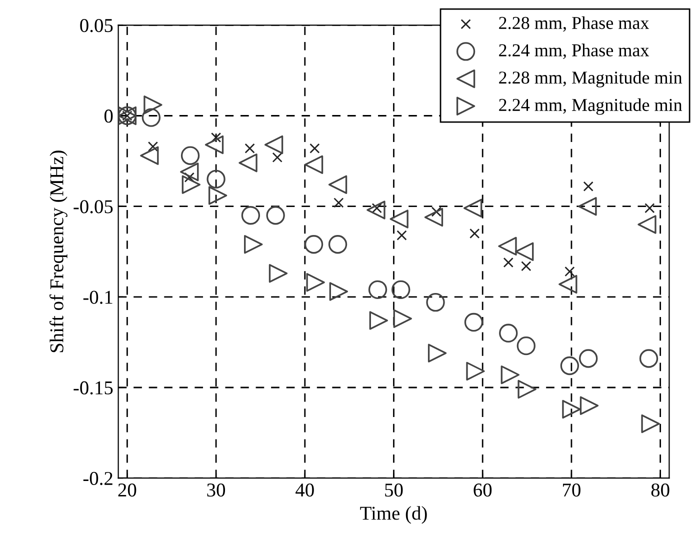  What do you see at coordinates (127, 490) in the screenshot?
I see `x-tick-label: 20` at bounding box center [127, 490].